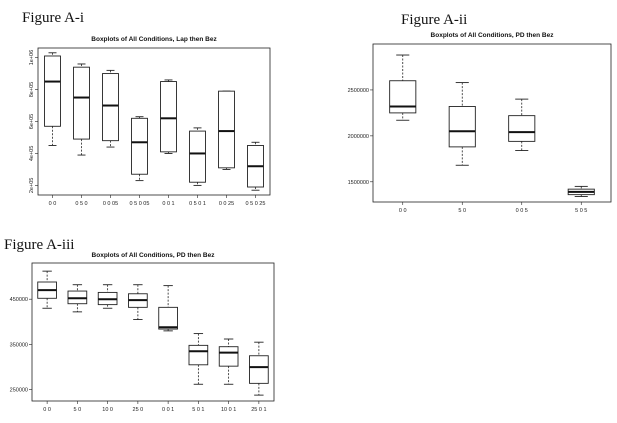  What do you see at coordinates (197, 204) in the screenshot?
I see `x-tick-label: 0 5 0 1` at bounding box center [197, 204].